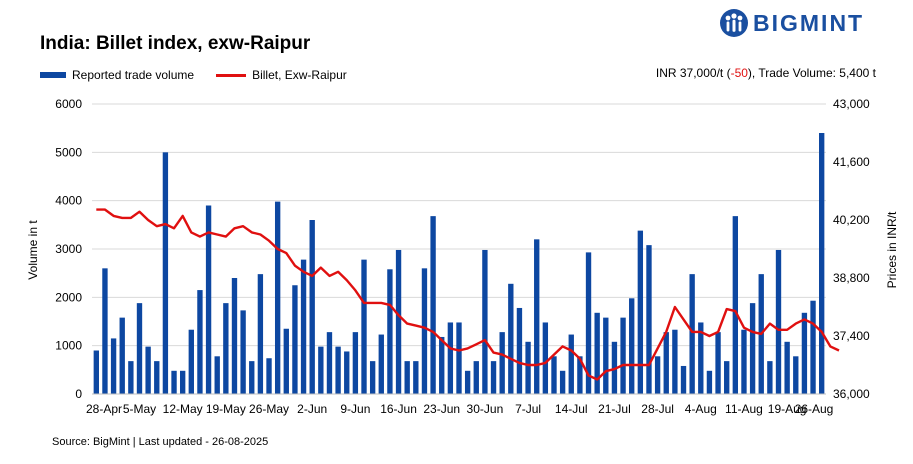  I want to click on y-left-tick-label: 5000, so click(68, 152).